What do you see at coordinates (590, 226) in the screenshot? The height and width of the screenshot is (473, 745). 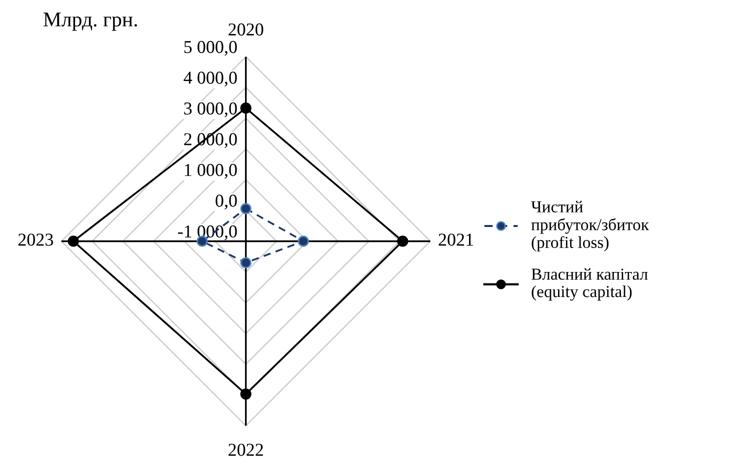 I see `legend-label: Чистий прибуток/збиток (profit loss)` at bounding box center [590, 226].